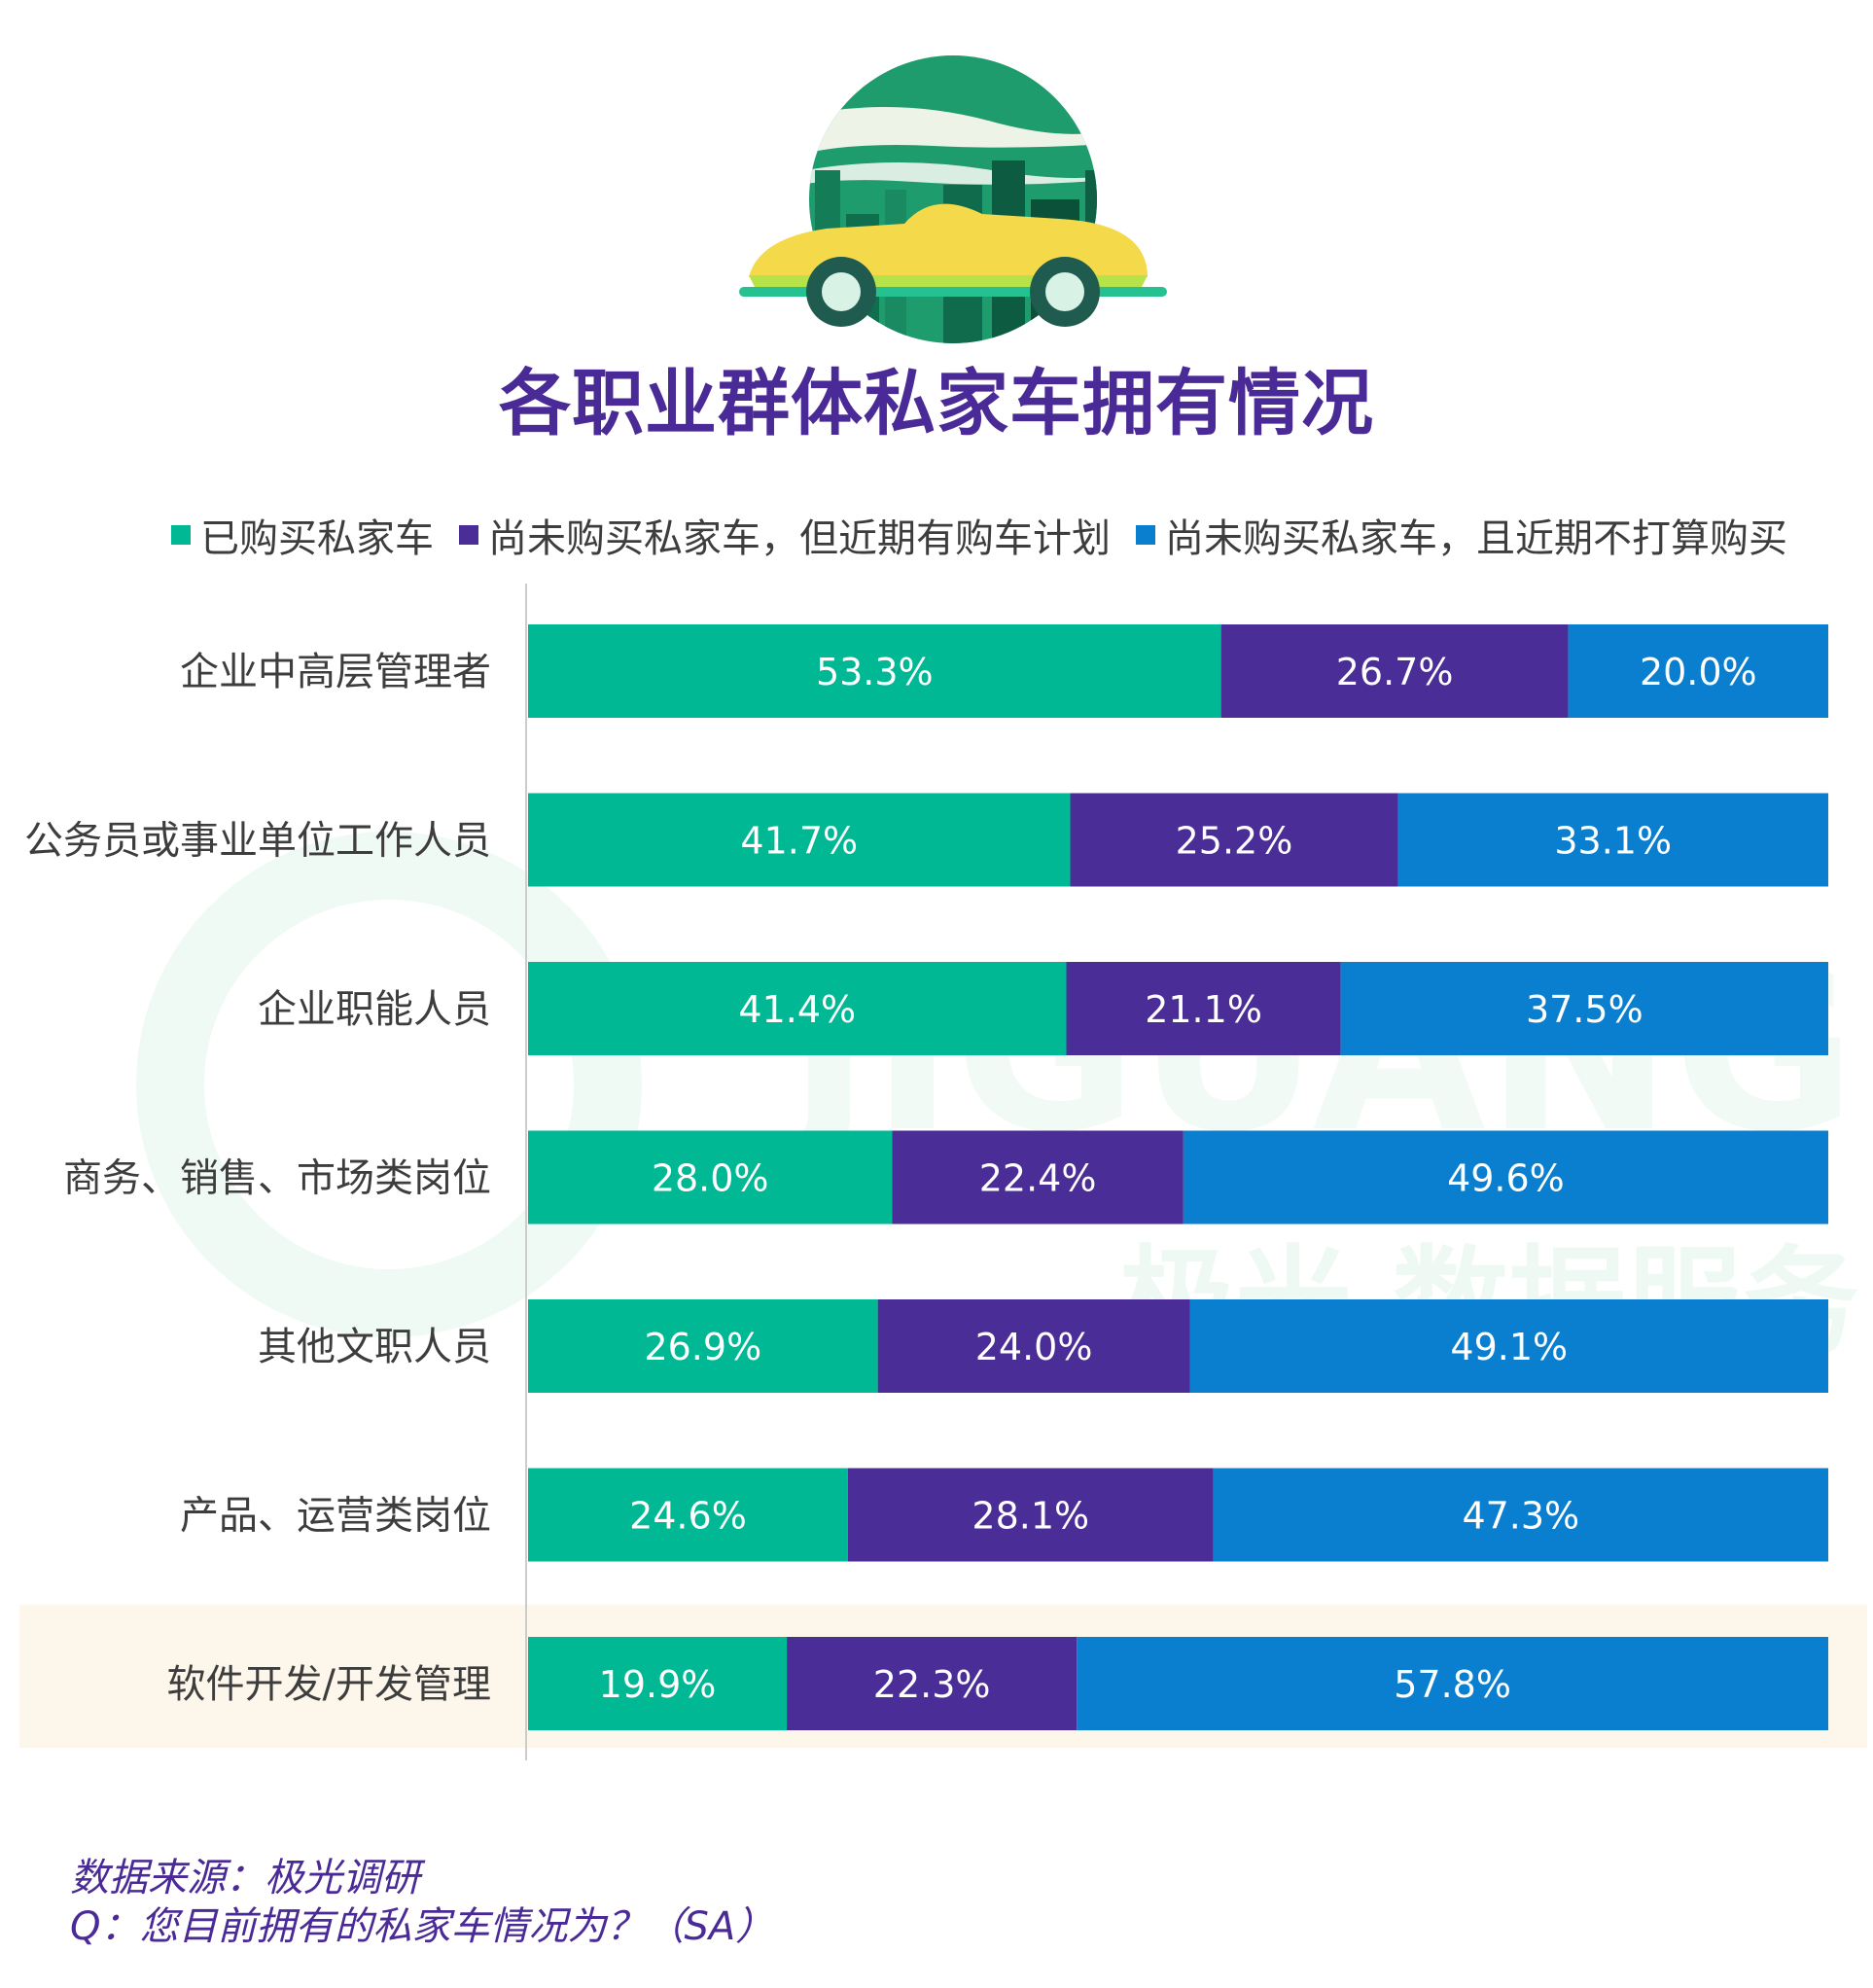 The image size is (1873, 1988). I want to click on data-label: 21.1%, so click(1204, 1009).